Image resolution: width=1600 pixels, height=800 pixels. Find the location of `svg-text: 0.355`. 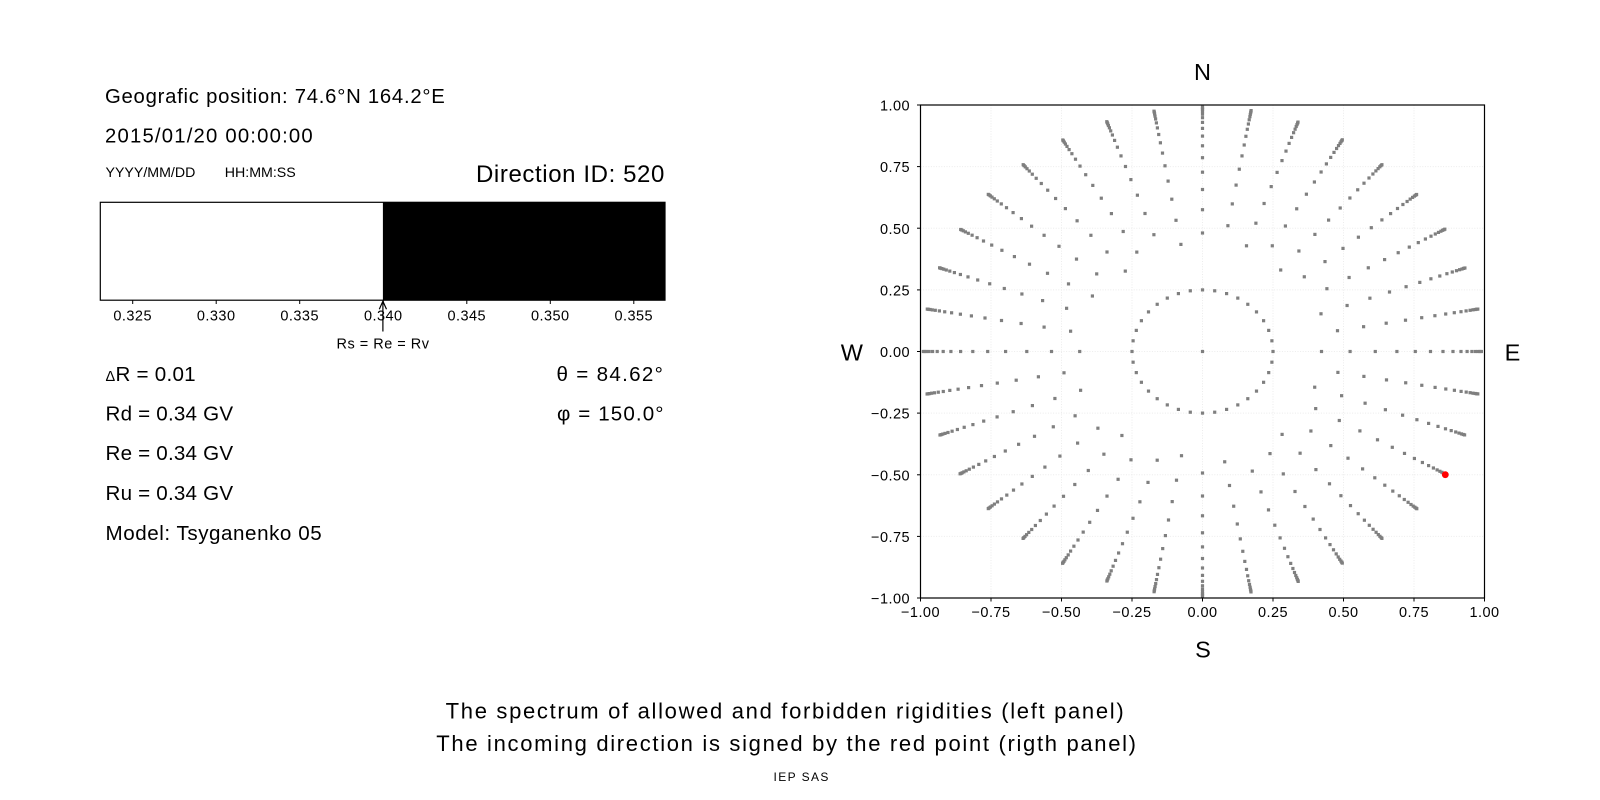

svg-text: 0.355 is located at coordinates (634, 316).